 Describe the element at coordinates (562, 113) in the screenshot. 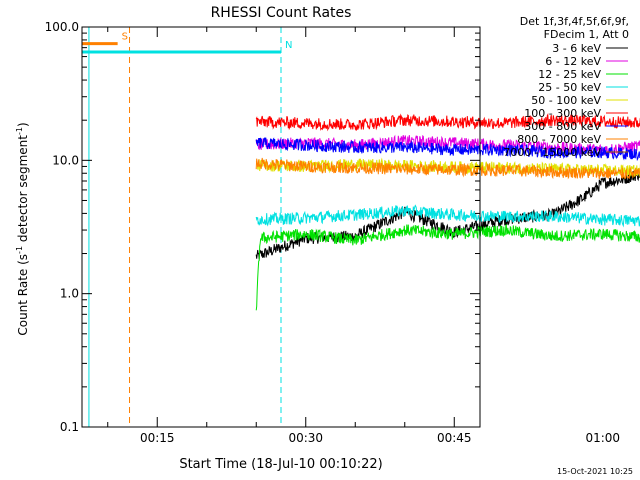

I see `legend-label: 100 - 300 keV` at that location.